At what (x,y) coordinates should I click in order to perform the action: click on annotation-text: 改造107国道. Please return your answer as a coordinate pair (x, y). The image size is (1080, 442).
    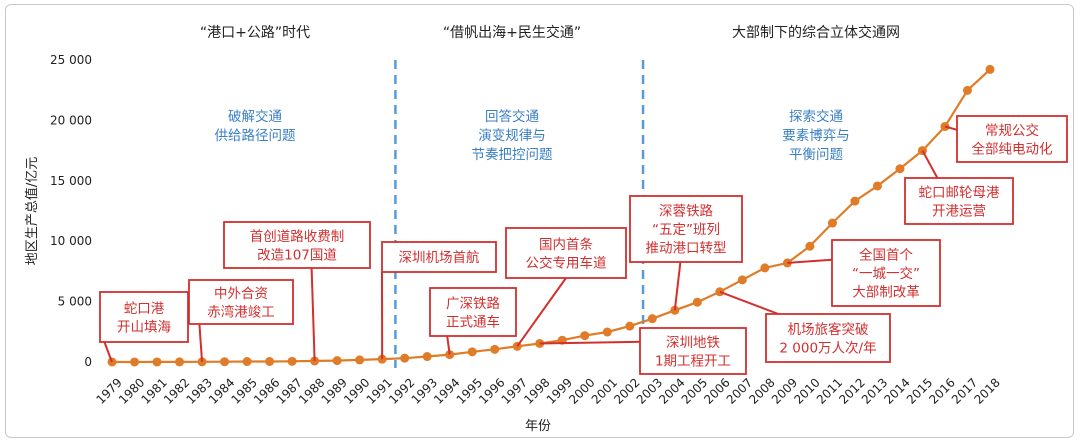
    Looking at the image, I should click on (297, 255).